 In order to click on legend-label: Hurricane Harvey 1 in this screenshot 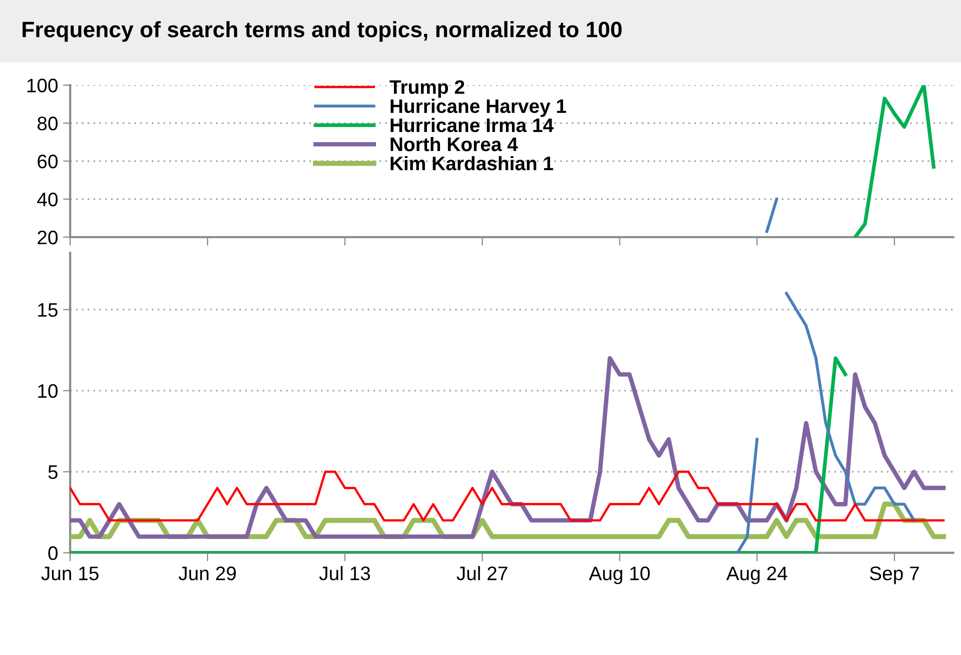, I will do `click(478, 107)`.